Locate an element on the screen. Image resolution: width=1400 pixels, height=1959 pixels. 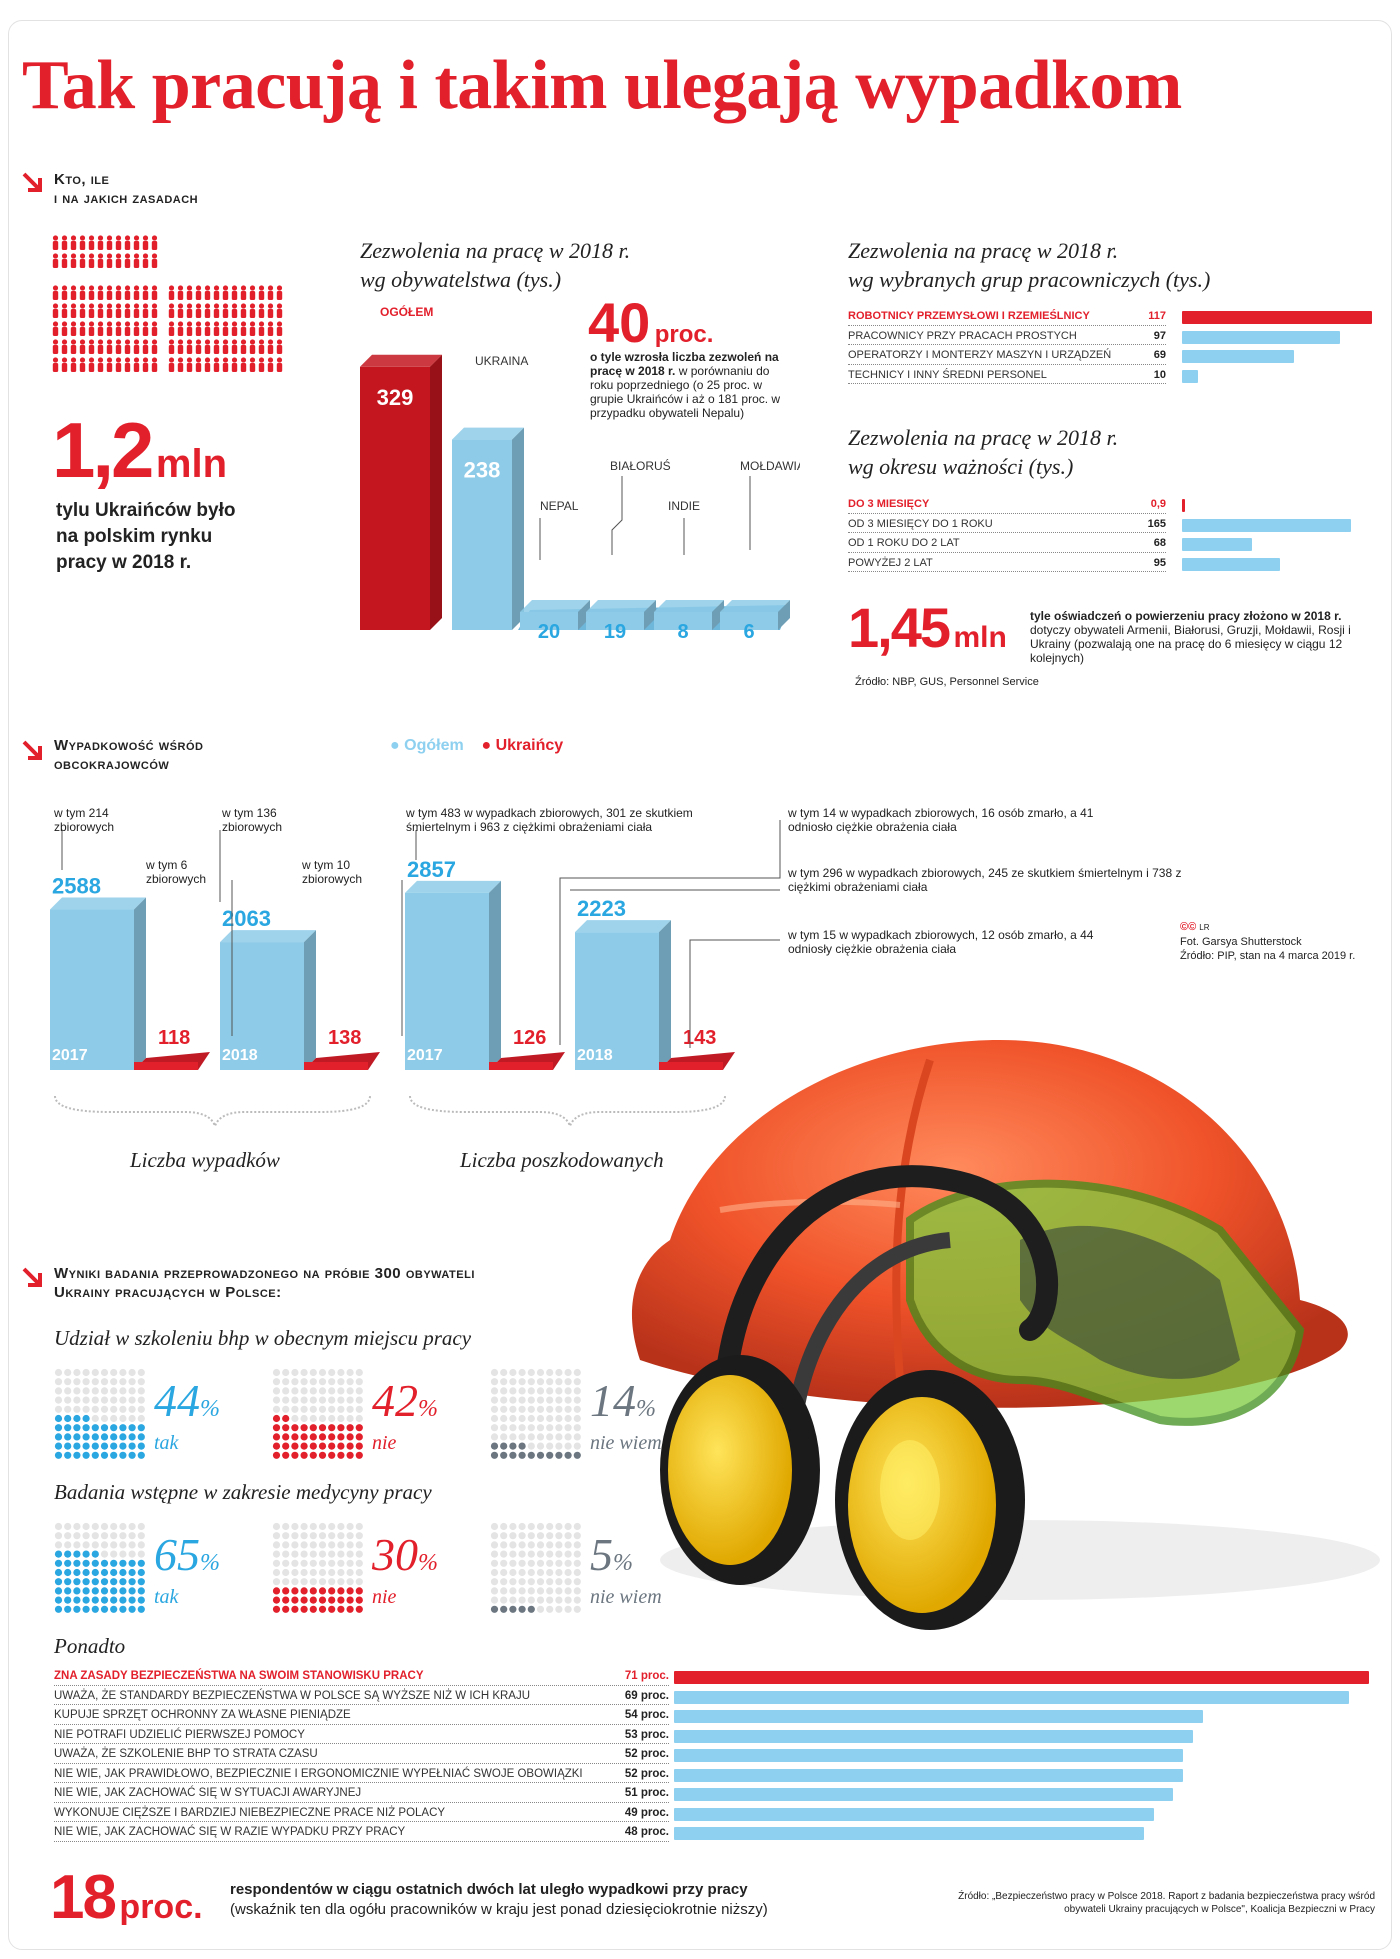
big-number-unit: mln is located at coordinates (191, 464).